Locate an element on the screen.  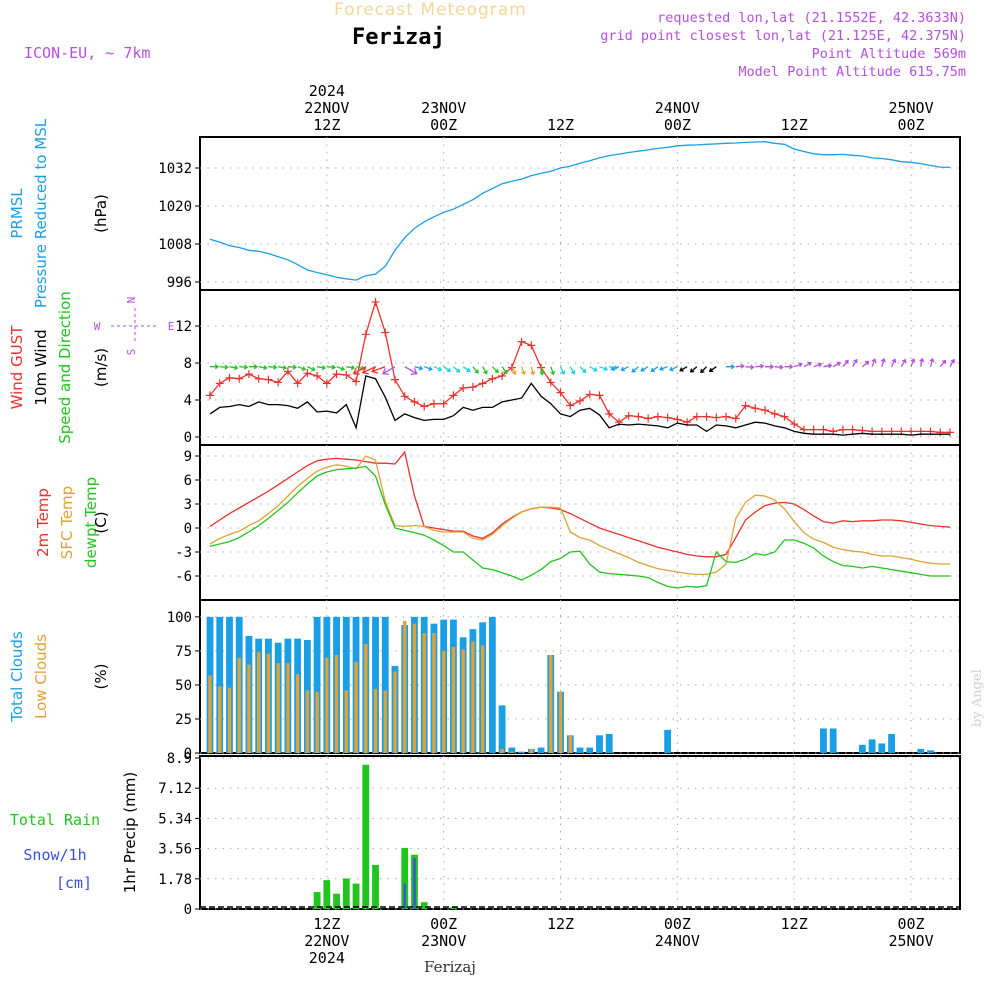
pressure-ylabel: Pressure Reduced to MSL is located at coordinates (41, 213).